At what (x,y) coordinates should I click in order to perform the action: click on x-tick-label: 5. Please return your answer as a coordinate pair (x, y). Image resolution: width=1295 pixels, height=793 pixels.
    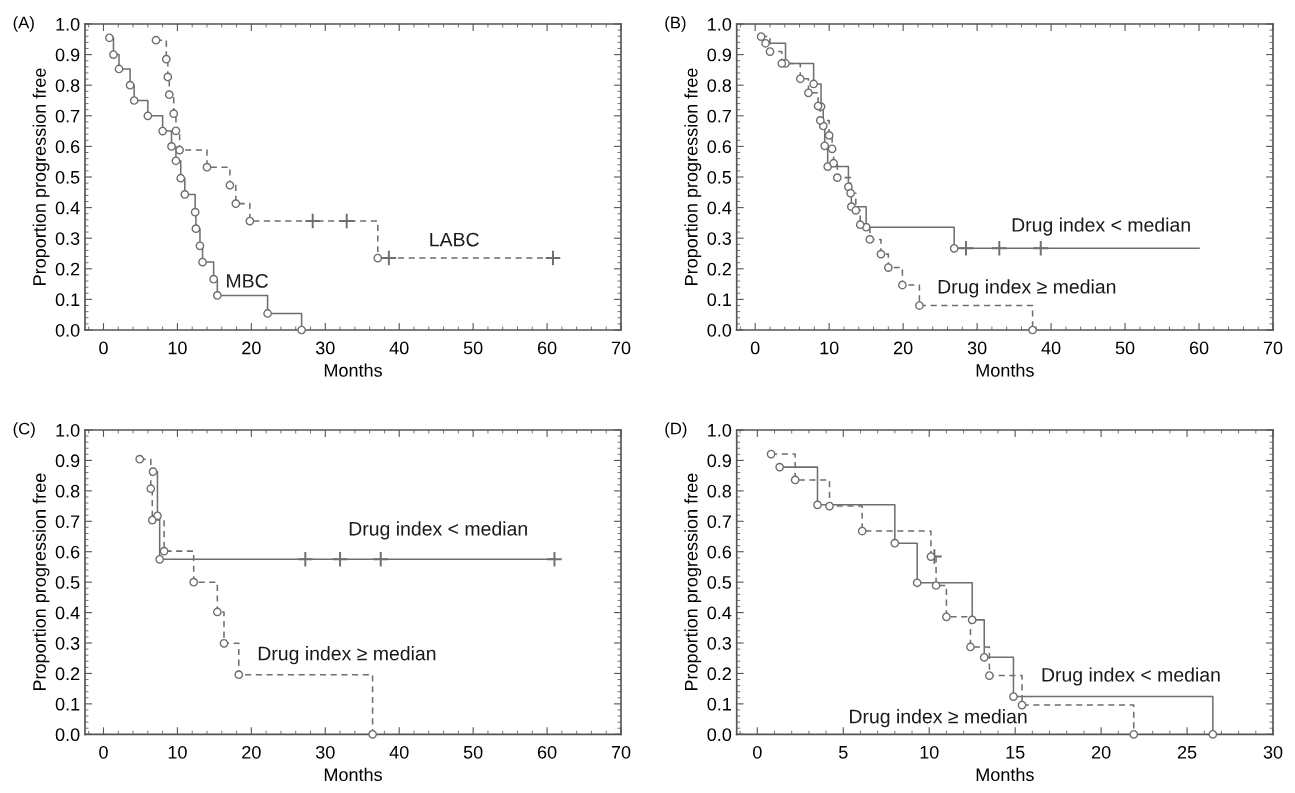
    Looking at the image, I should click on (843, 752).